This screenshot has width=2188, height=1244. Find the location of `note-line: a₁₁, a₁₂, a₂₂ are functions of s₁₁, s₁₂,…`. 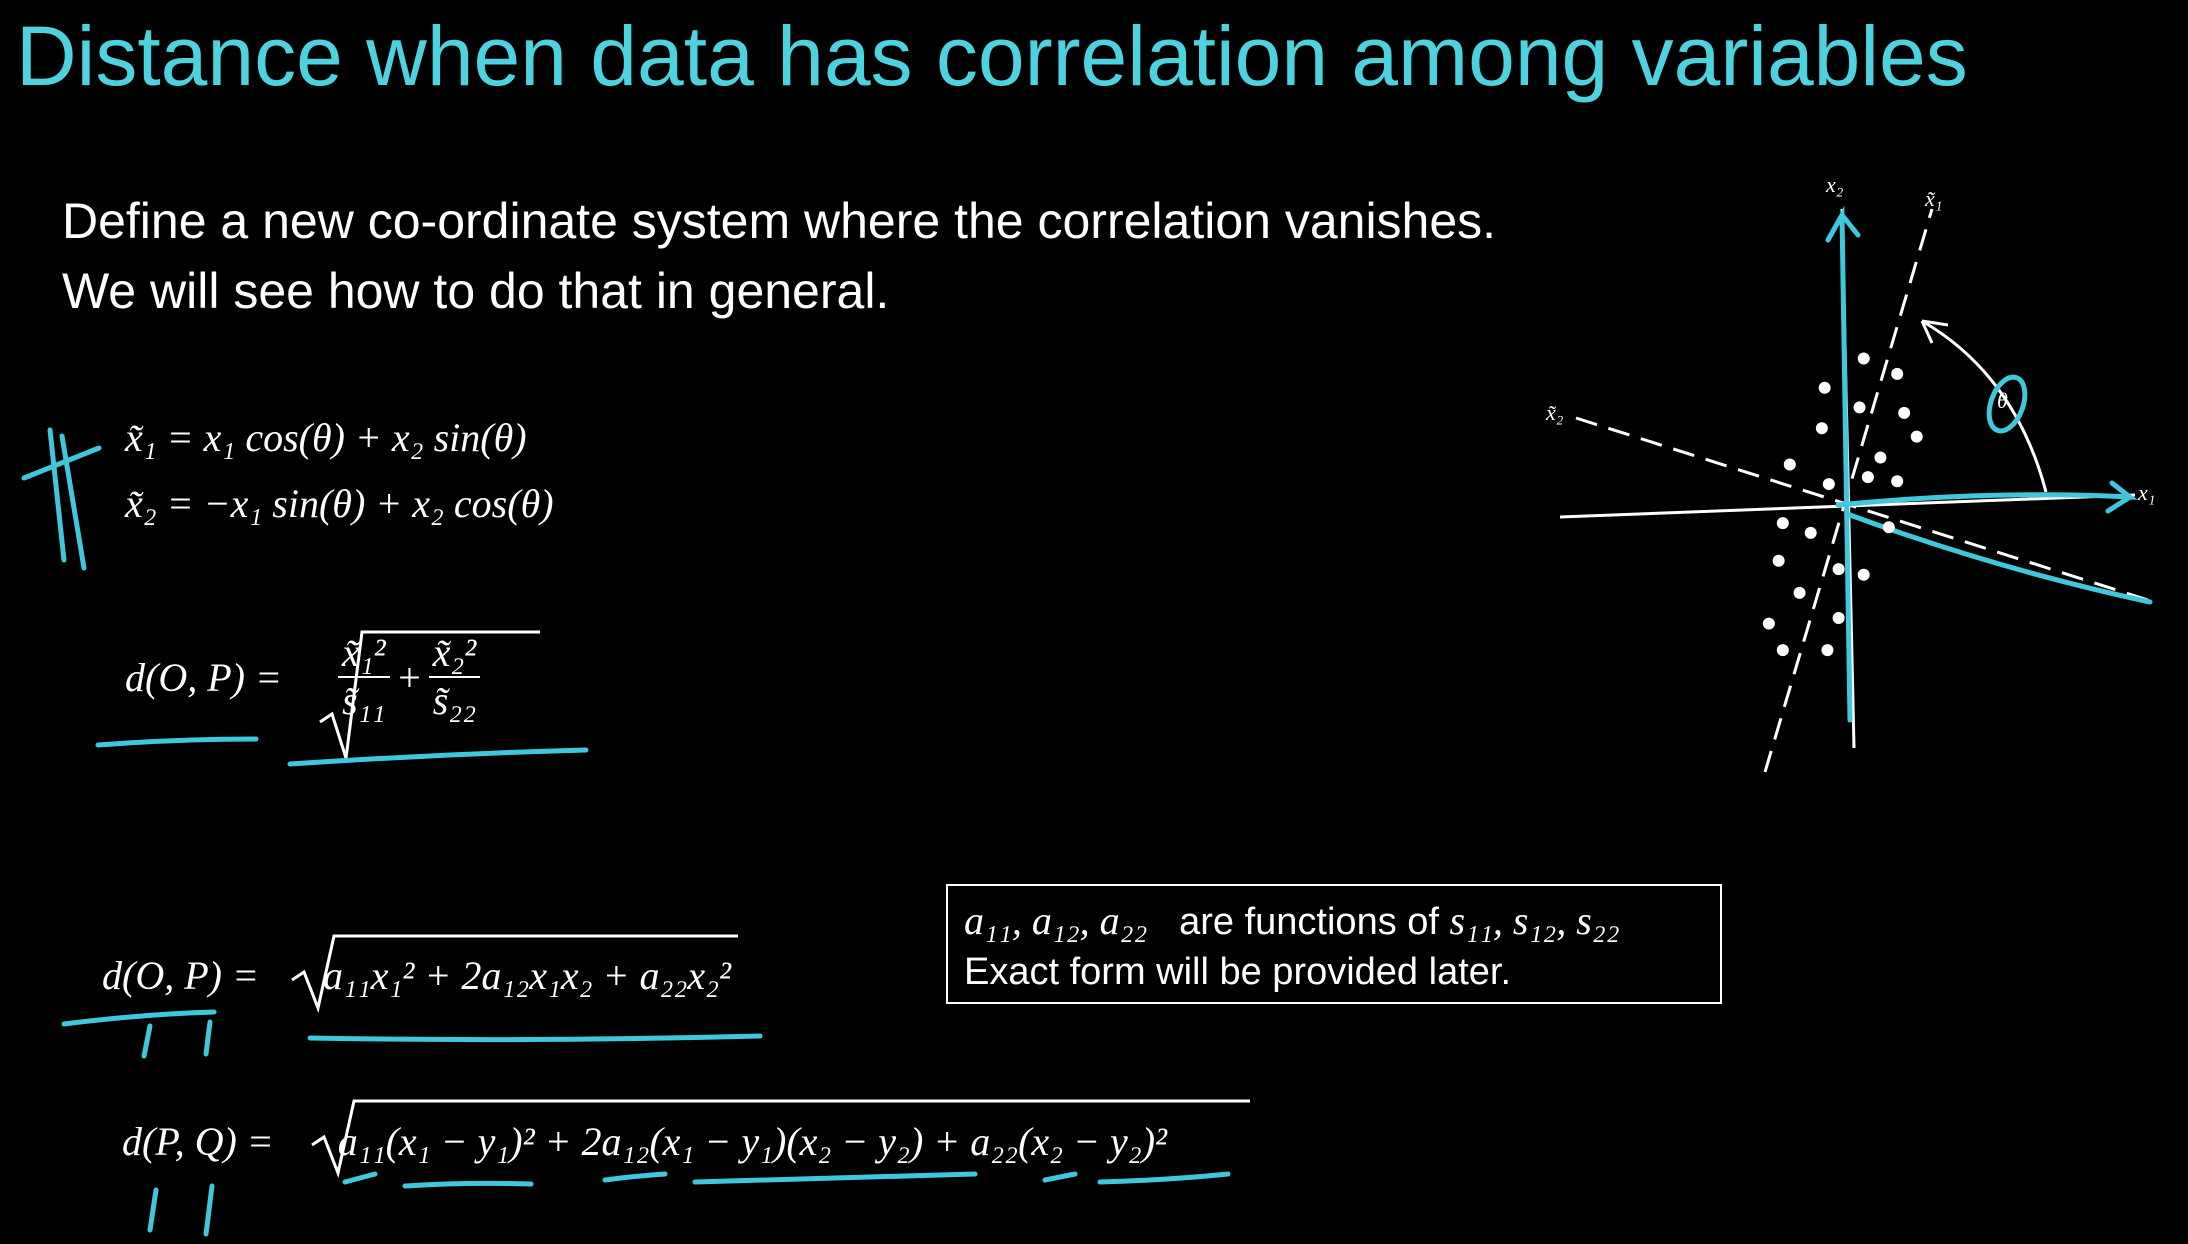

note-line: a₁₁, a₁₂, a₂₂ are functions of s₁₁, s₁₂,… is located at coordinates (1334, 921).